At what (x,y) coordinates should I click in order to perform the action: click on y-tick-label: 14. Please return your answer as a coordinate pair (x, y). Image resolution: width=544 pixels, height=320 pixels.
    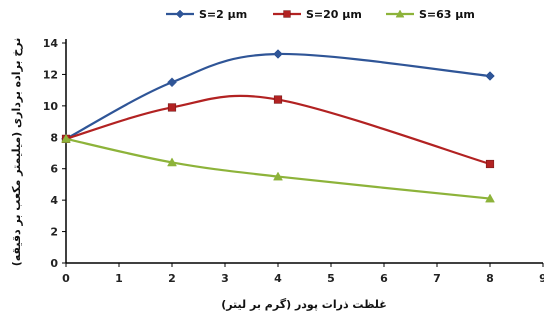
    Looking at the image, I should click on (51, 43).